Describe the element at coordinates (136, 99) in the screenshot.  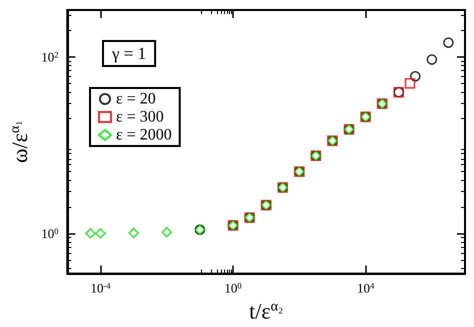
I see `legend-label: ε = 20` at that location.